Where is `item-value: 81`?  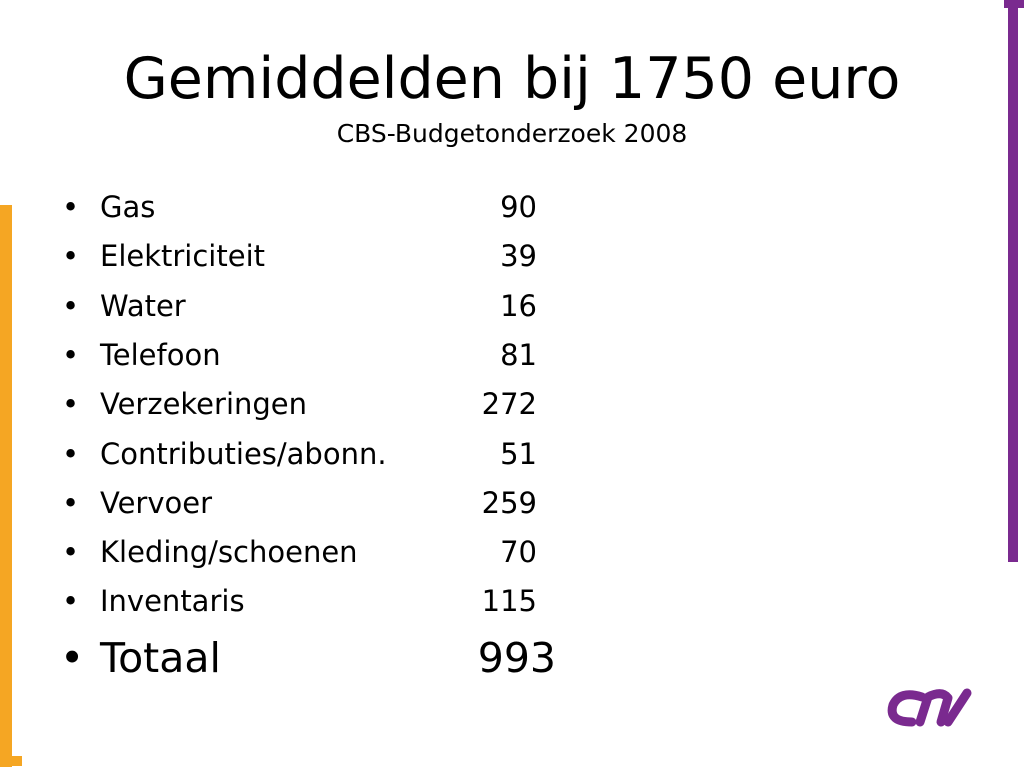 item-value: 81 is located at coordinates (518, 354).